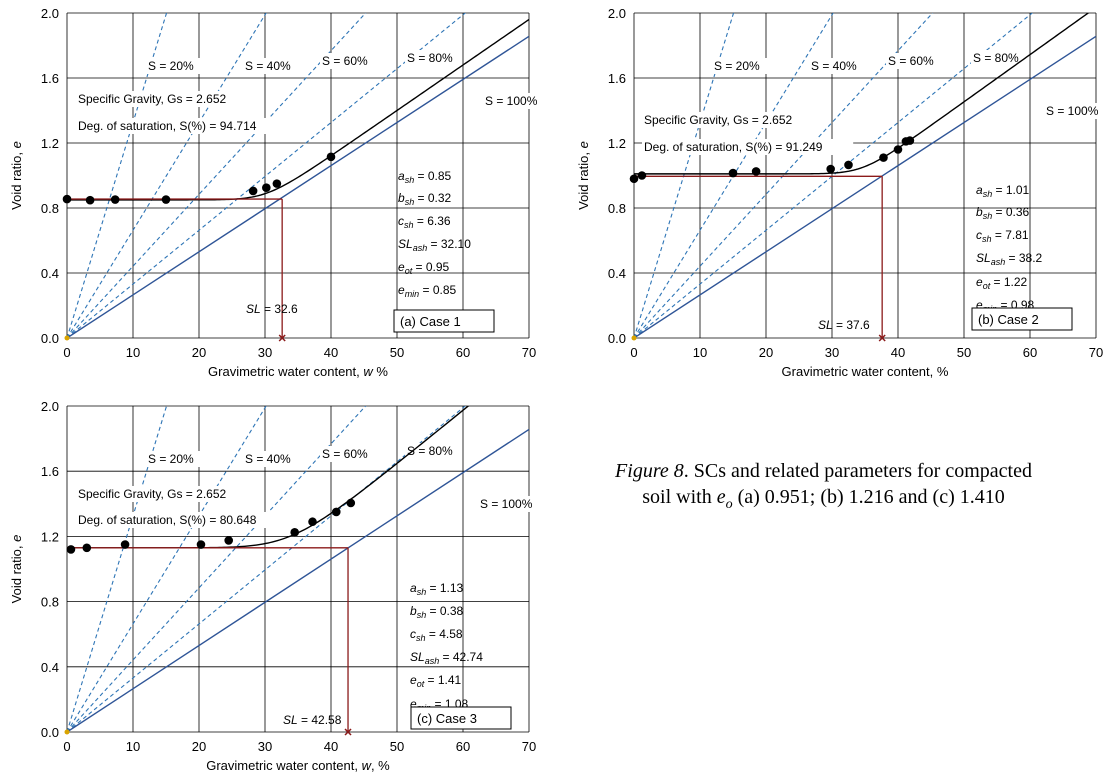 The width and height of the screenshot is (1109, 783). Describe the element at coordinates (279, 309) in the screenshot. I see `sl-value: = 32.6` at that location.